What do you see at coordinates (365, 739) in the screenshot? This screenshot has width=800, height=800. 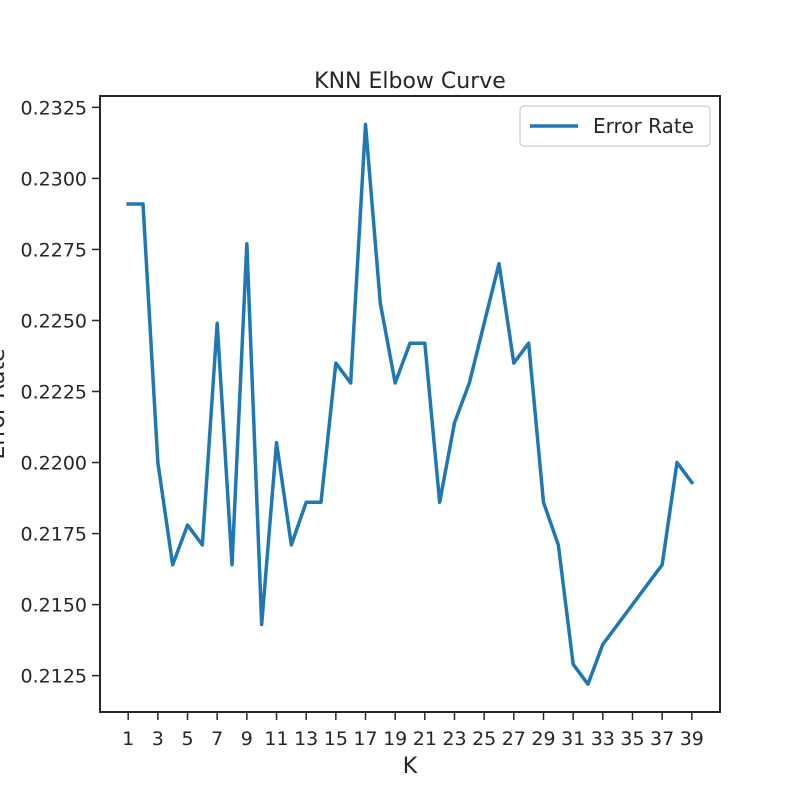 I see `x-tick-label: 17` at bounding box center [365, 739].